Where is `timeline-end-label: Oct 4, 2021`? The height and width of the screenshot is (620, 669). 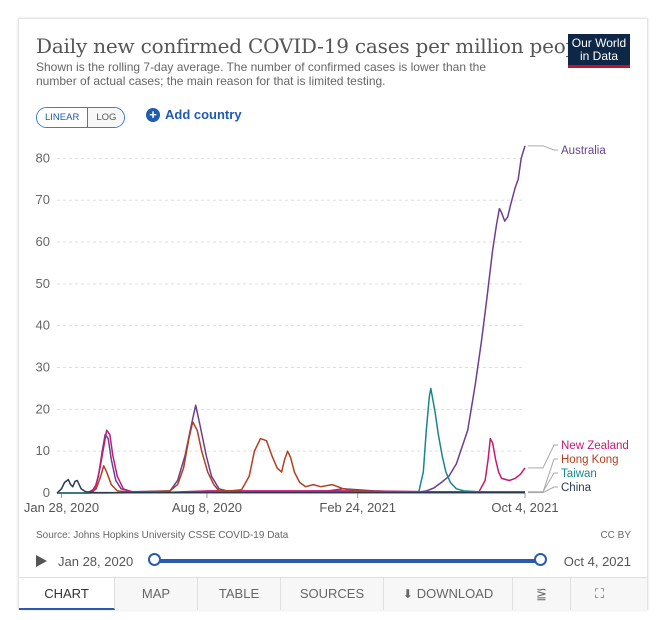 timeline-end-label: Oct 4, 2021 is located at coordinates (597, 561).